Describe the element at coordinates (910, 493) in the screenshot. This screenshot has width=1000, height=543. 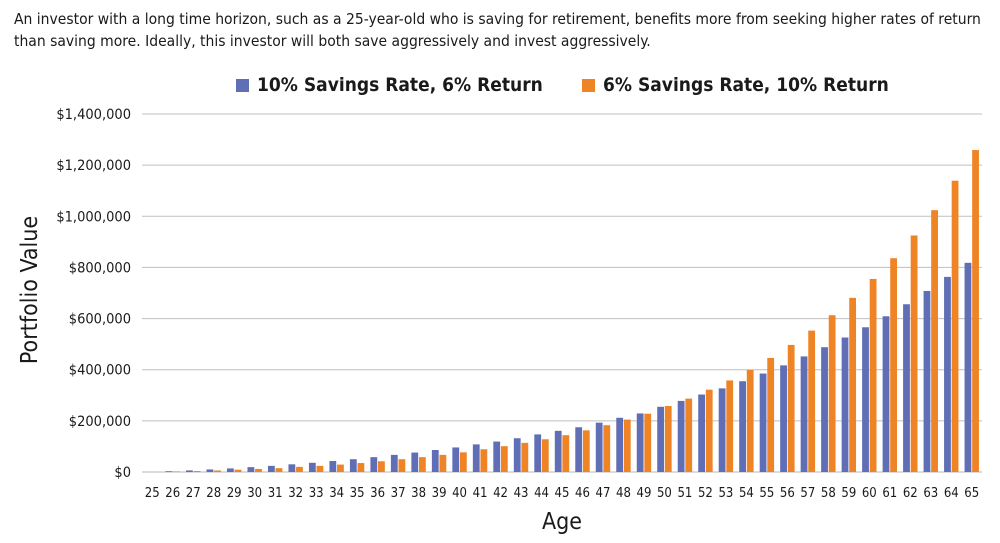
I see `x-tick-label: 62` at that location.